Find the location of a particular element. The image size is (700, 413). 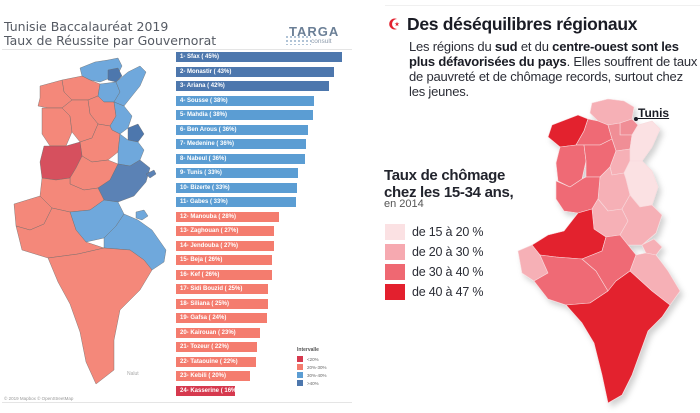

tunis-city-marker is located at coordinates (636, 119).